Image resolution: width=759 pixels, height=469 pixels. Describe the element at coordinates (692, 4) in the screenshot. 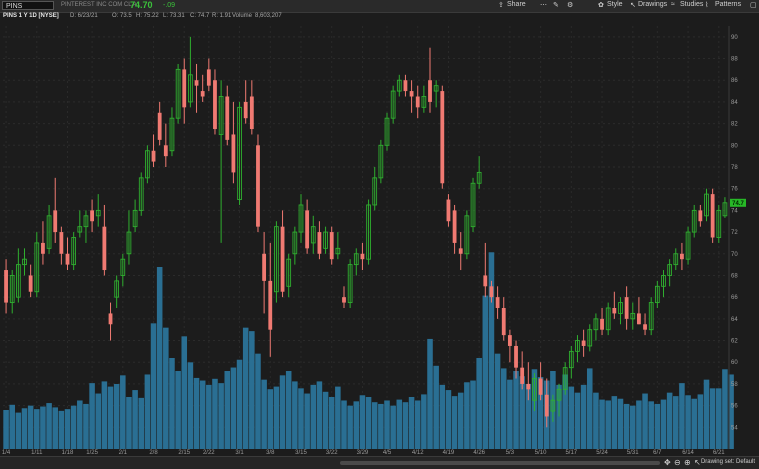

I see `studies-button: Studies` at that location.